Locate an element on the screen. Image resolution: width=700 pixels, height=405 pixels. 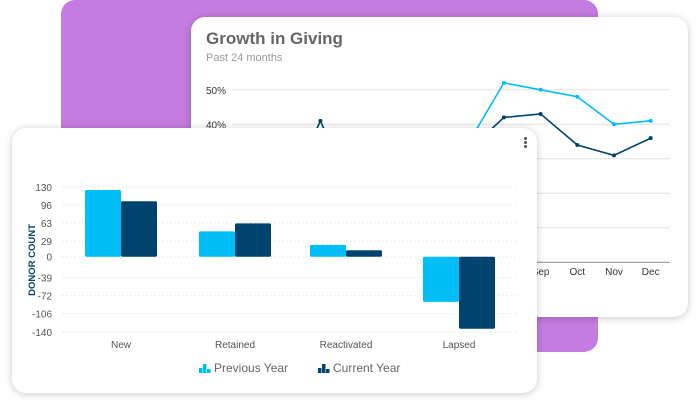
chart-subtitle: Past 24 months is located at coordinates (244, 58).